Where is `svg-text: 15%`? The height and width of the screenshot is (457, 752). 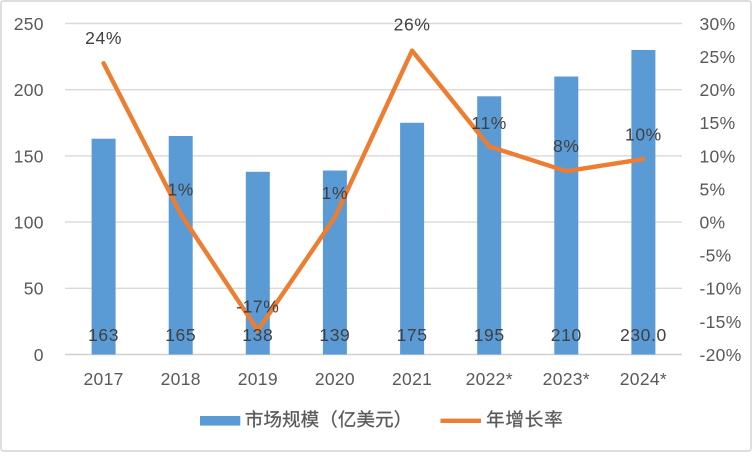 svg-text: 15% is located at coordinates (718, 123).